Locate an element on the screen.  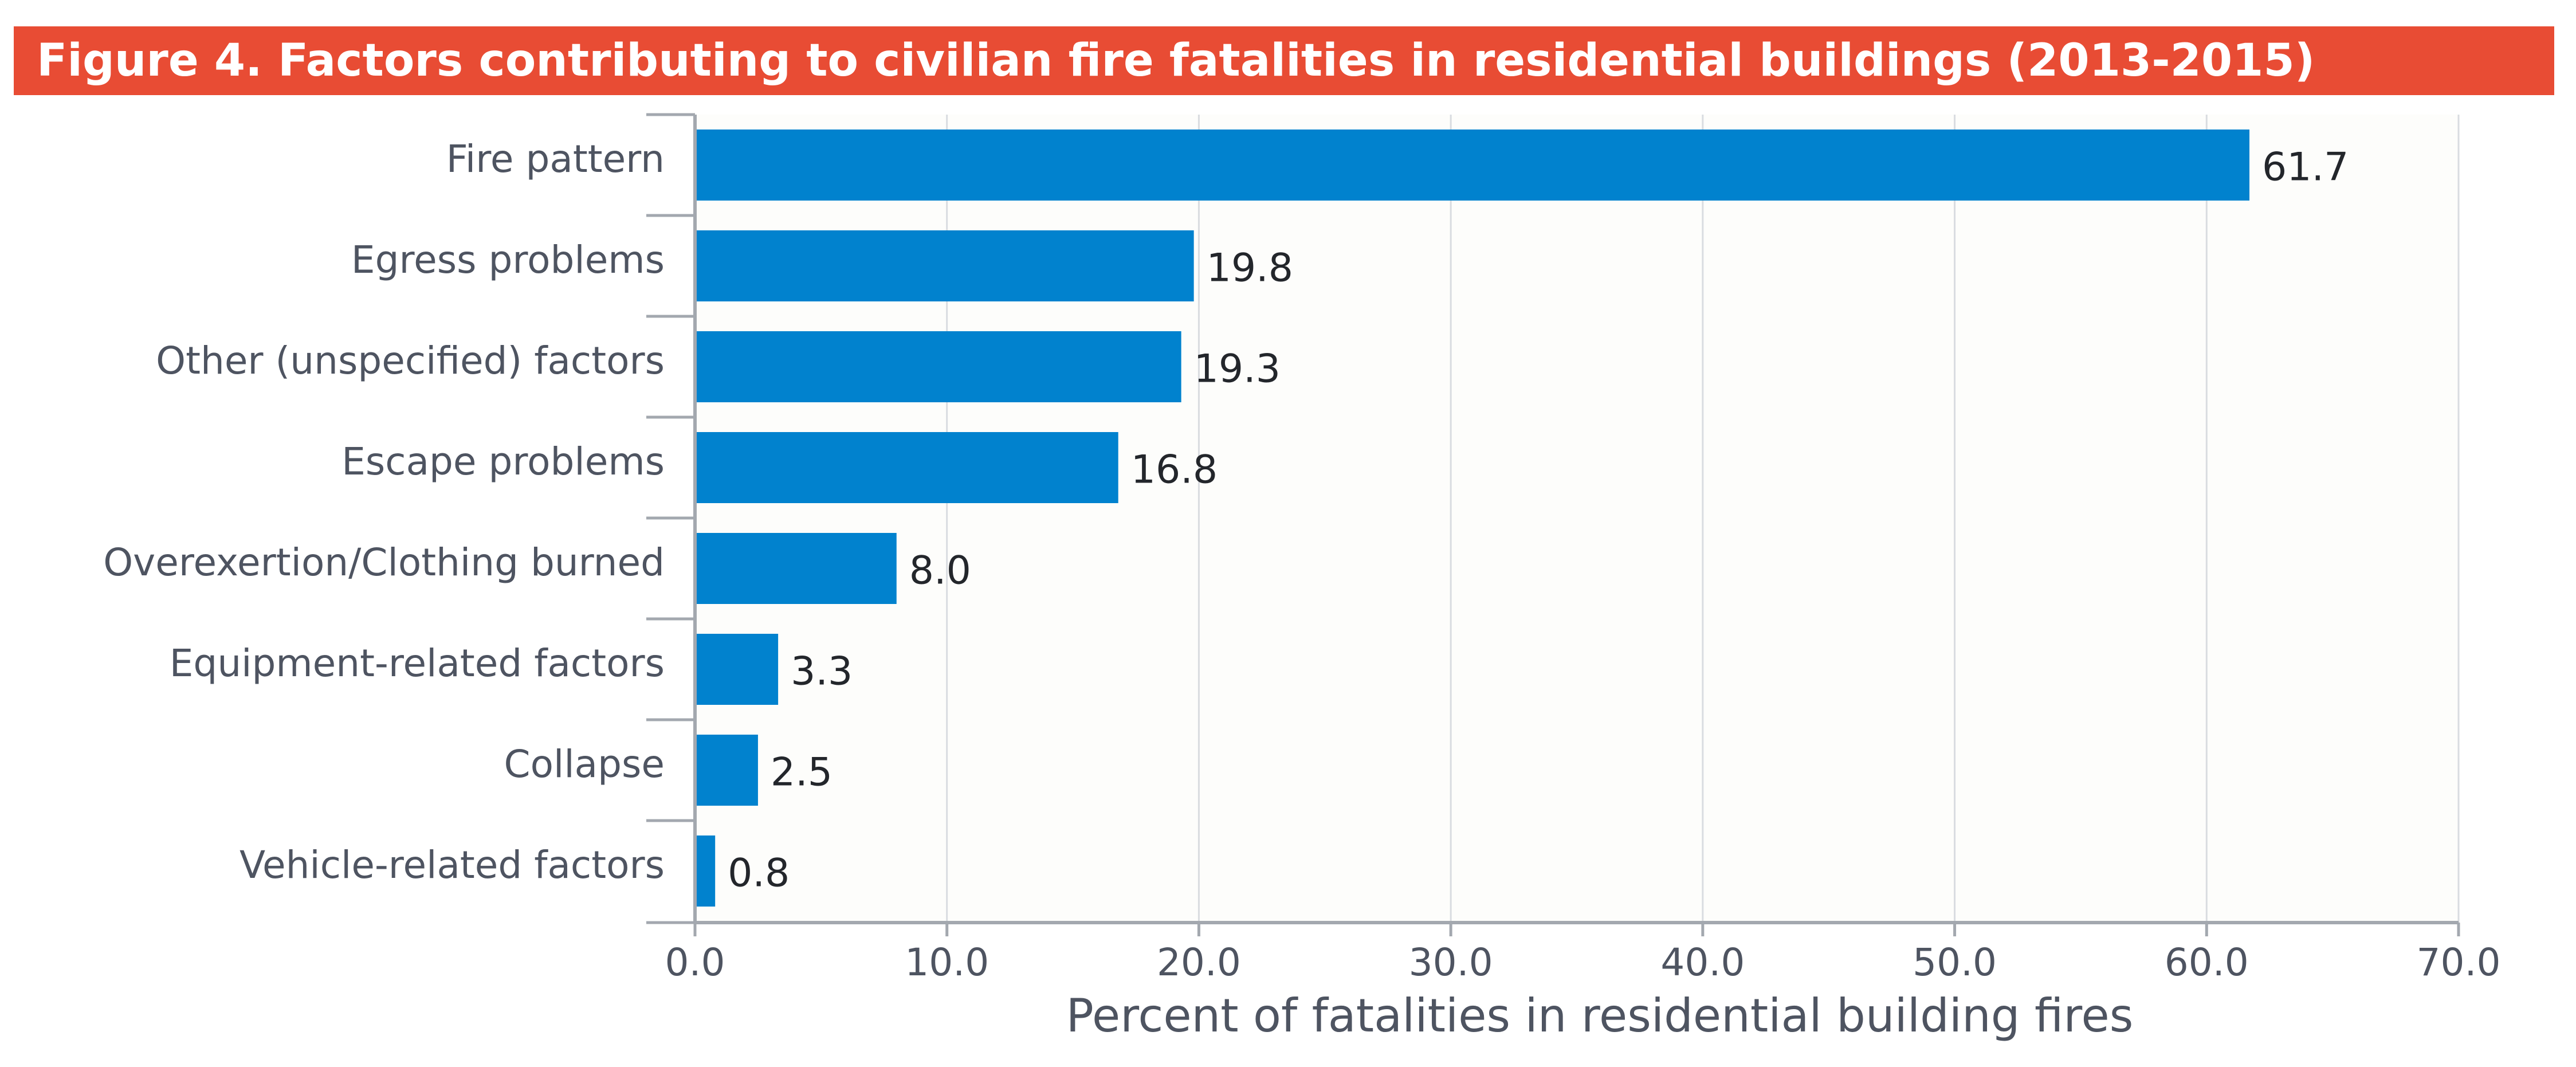
x-tick-label: 40.0 is located at coordinates (1703, 962).